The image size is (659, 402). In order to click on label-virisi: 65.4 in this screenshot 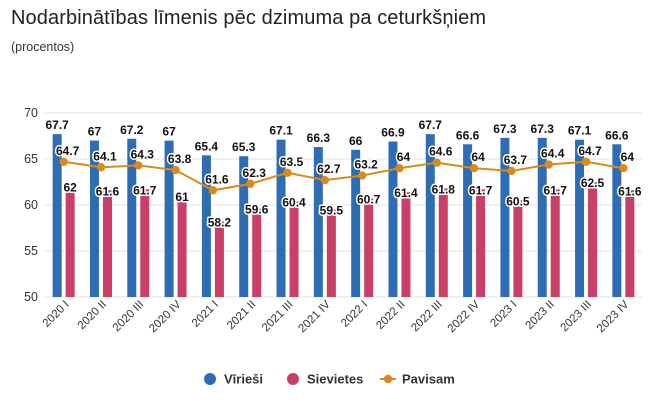, I will do `click(207, 146)`.